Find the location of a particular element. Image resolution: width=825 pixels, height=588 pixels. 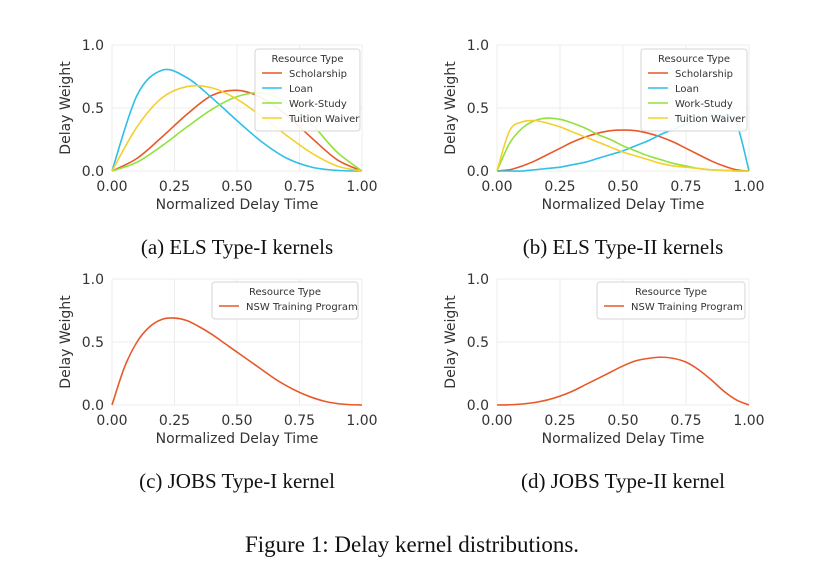

series-line-loan is located at coordinates (237, 120).